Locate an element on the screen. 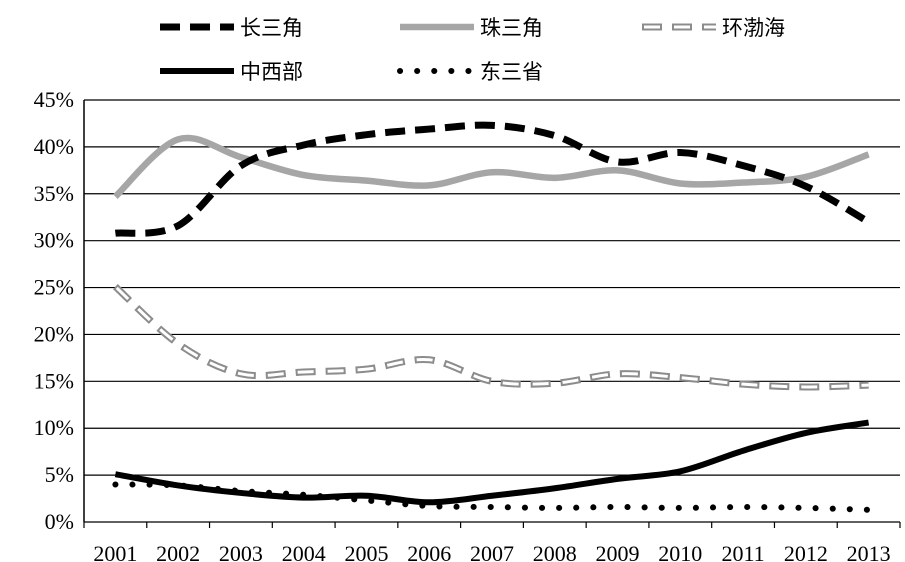 This screenshot has height=562, width=905. x-tick-label: 2011 is located at coordinates (742, 551).